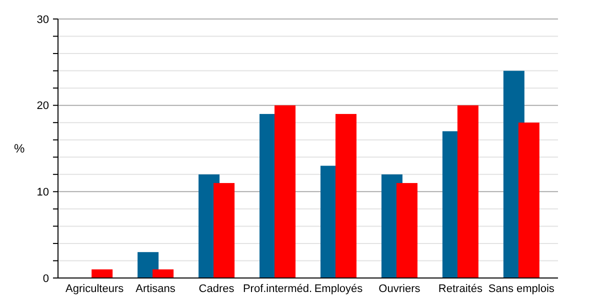 The image size is (600, 300). Describe the element at coordinates (277, 289) in the screenshot. I see `x-tick-label: Prof.interméd.` at that location.